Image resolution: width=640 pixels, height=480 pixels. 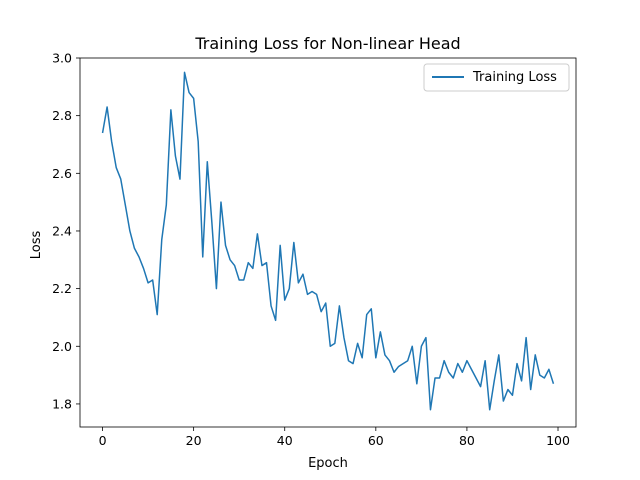 What do you see at coordinates (62, 230) in the screenshot?
I see `y-tick-label: 2.4` at bounding box center [62, 230].